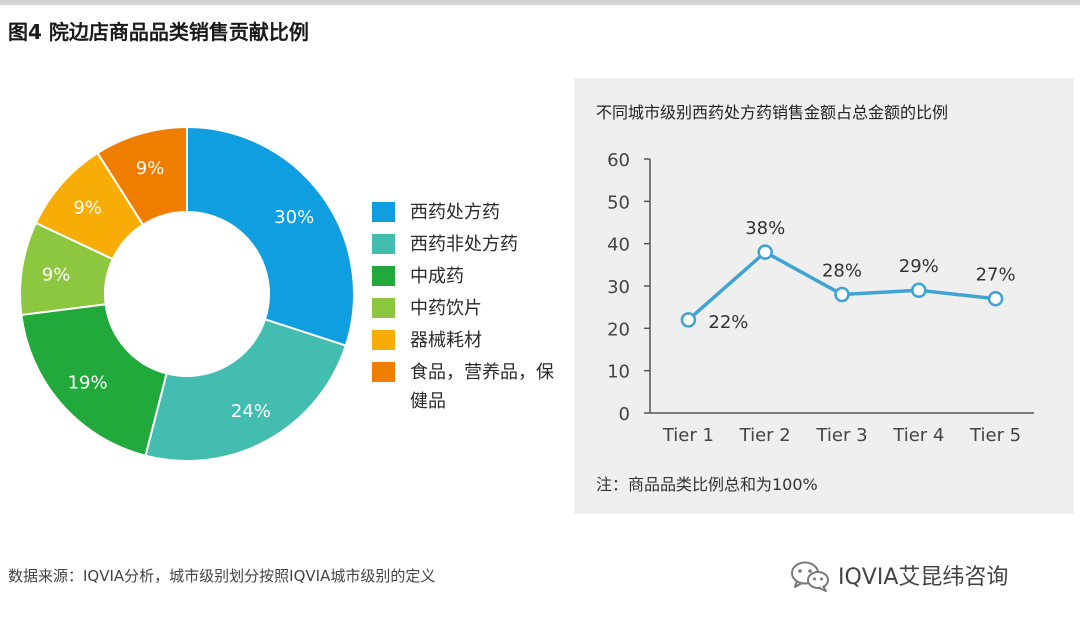  What do you see at coordinates (728, 322) in the screenshot?
I see `line-data-label: 22%` at bounding box center [728, 322].